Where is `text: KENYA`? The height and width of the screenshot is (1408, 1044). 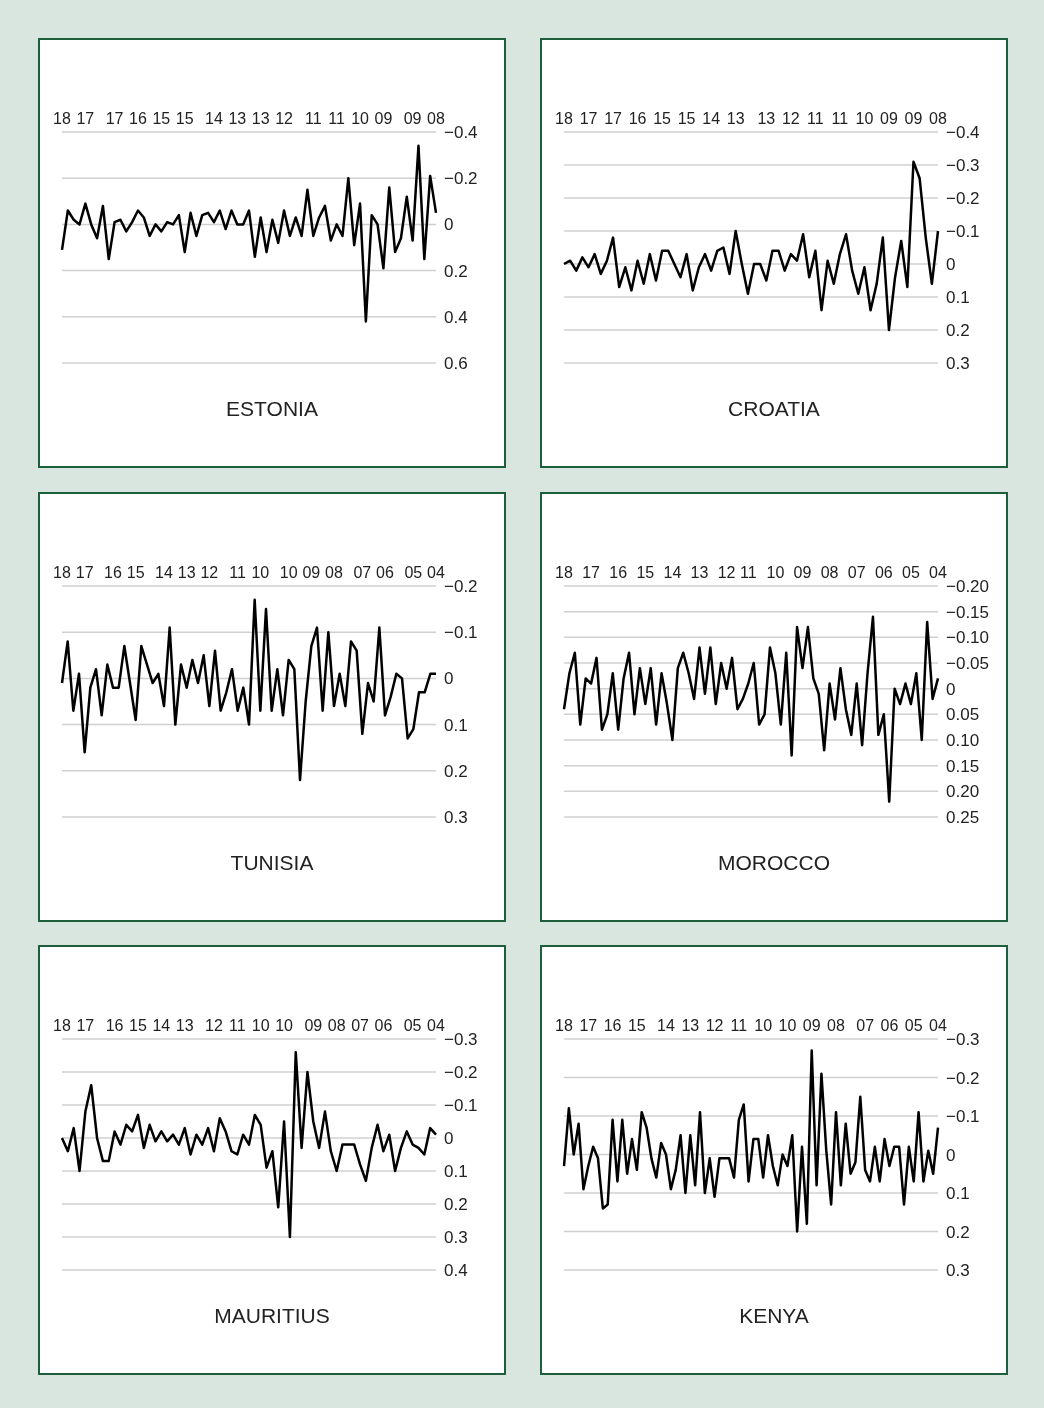
text: KENYA is located at coordinates (774, 1316).